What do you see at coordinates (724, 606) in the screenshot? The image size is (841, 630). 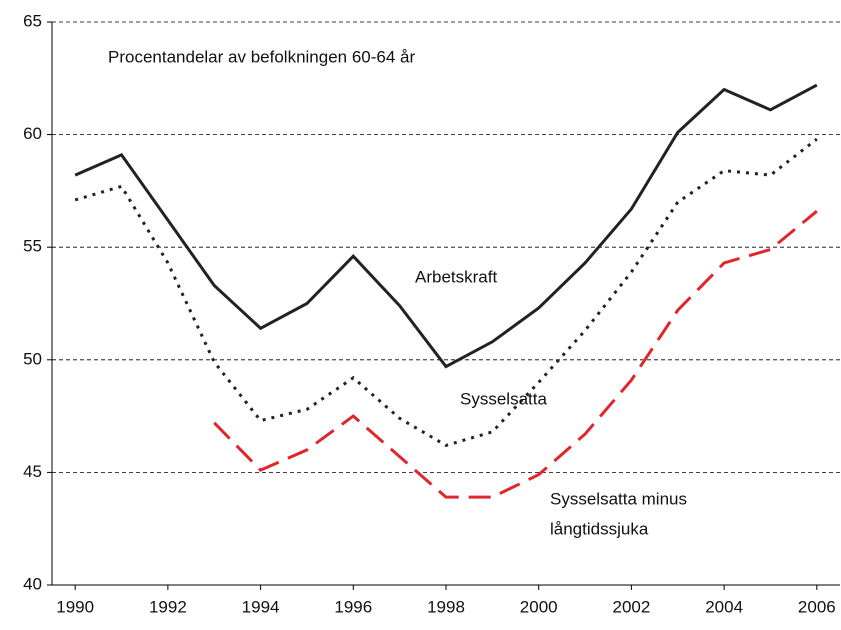 I see `x-tick-label: 2004` at bounding box center [724, 606].